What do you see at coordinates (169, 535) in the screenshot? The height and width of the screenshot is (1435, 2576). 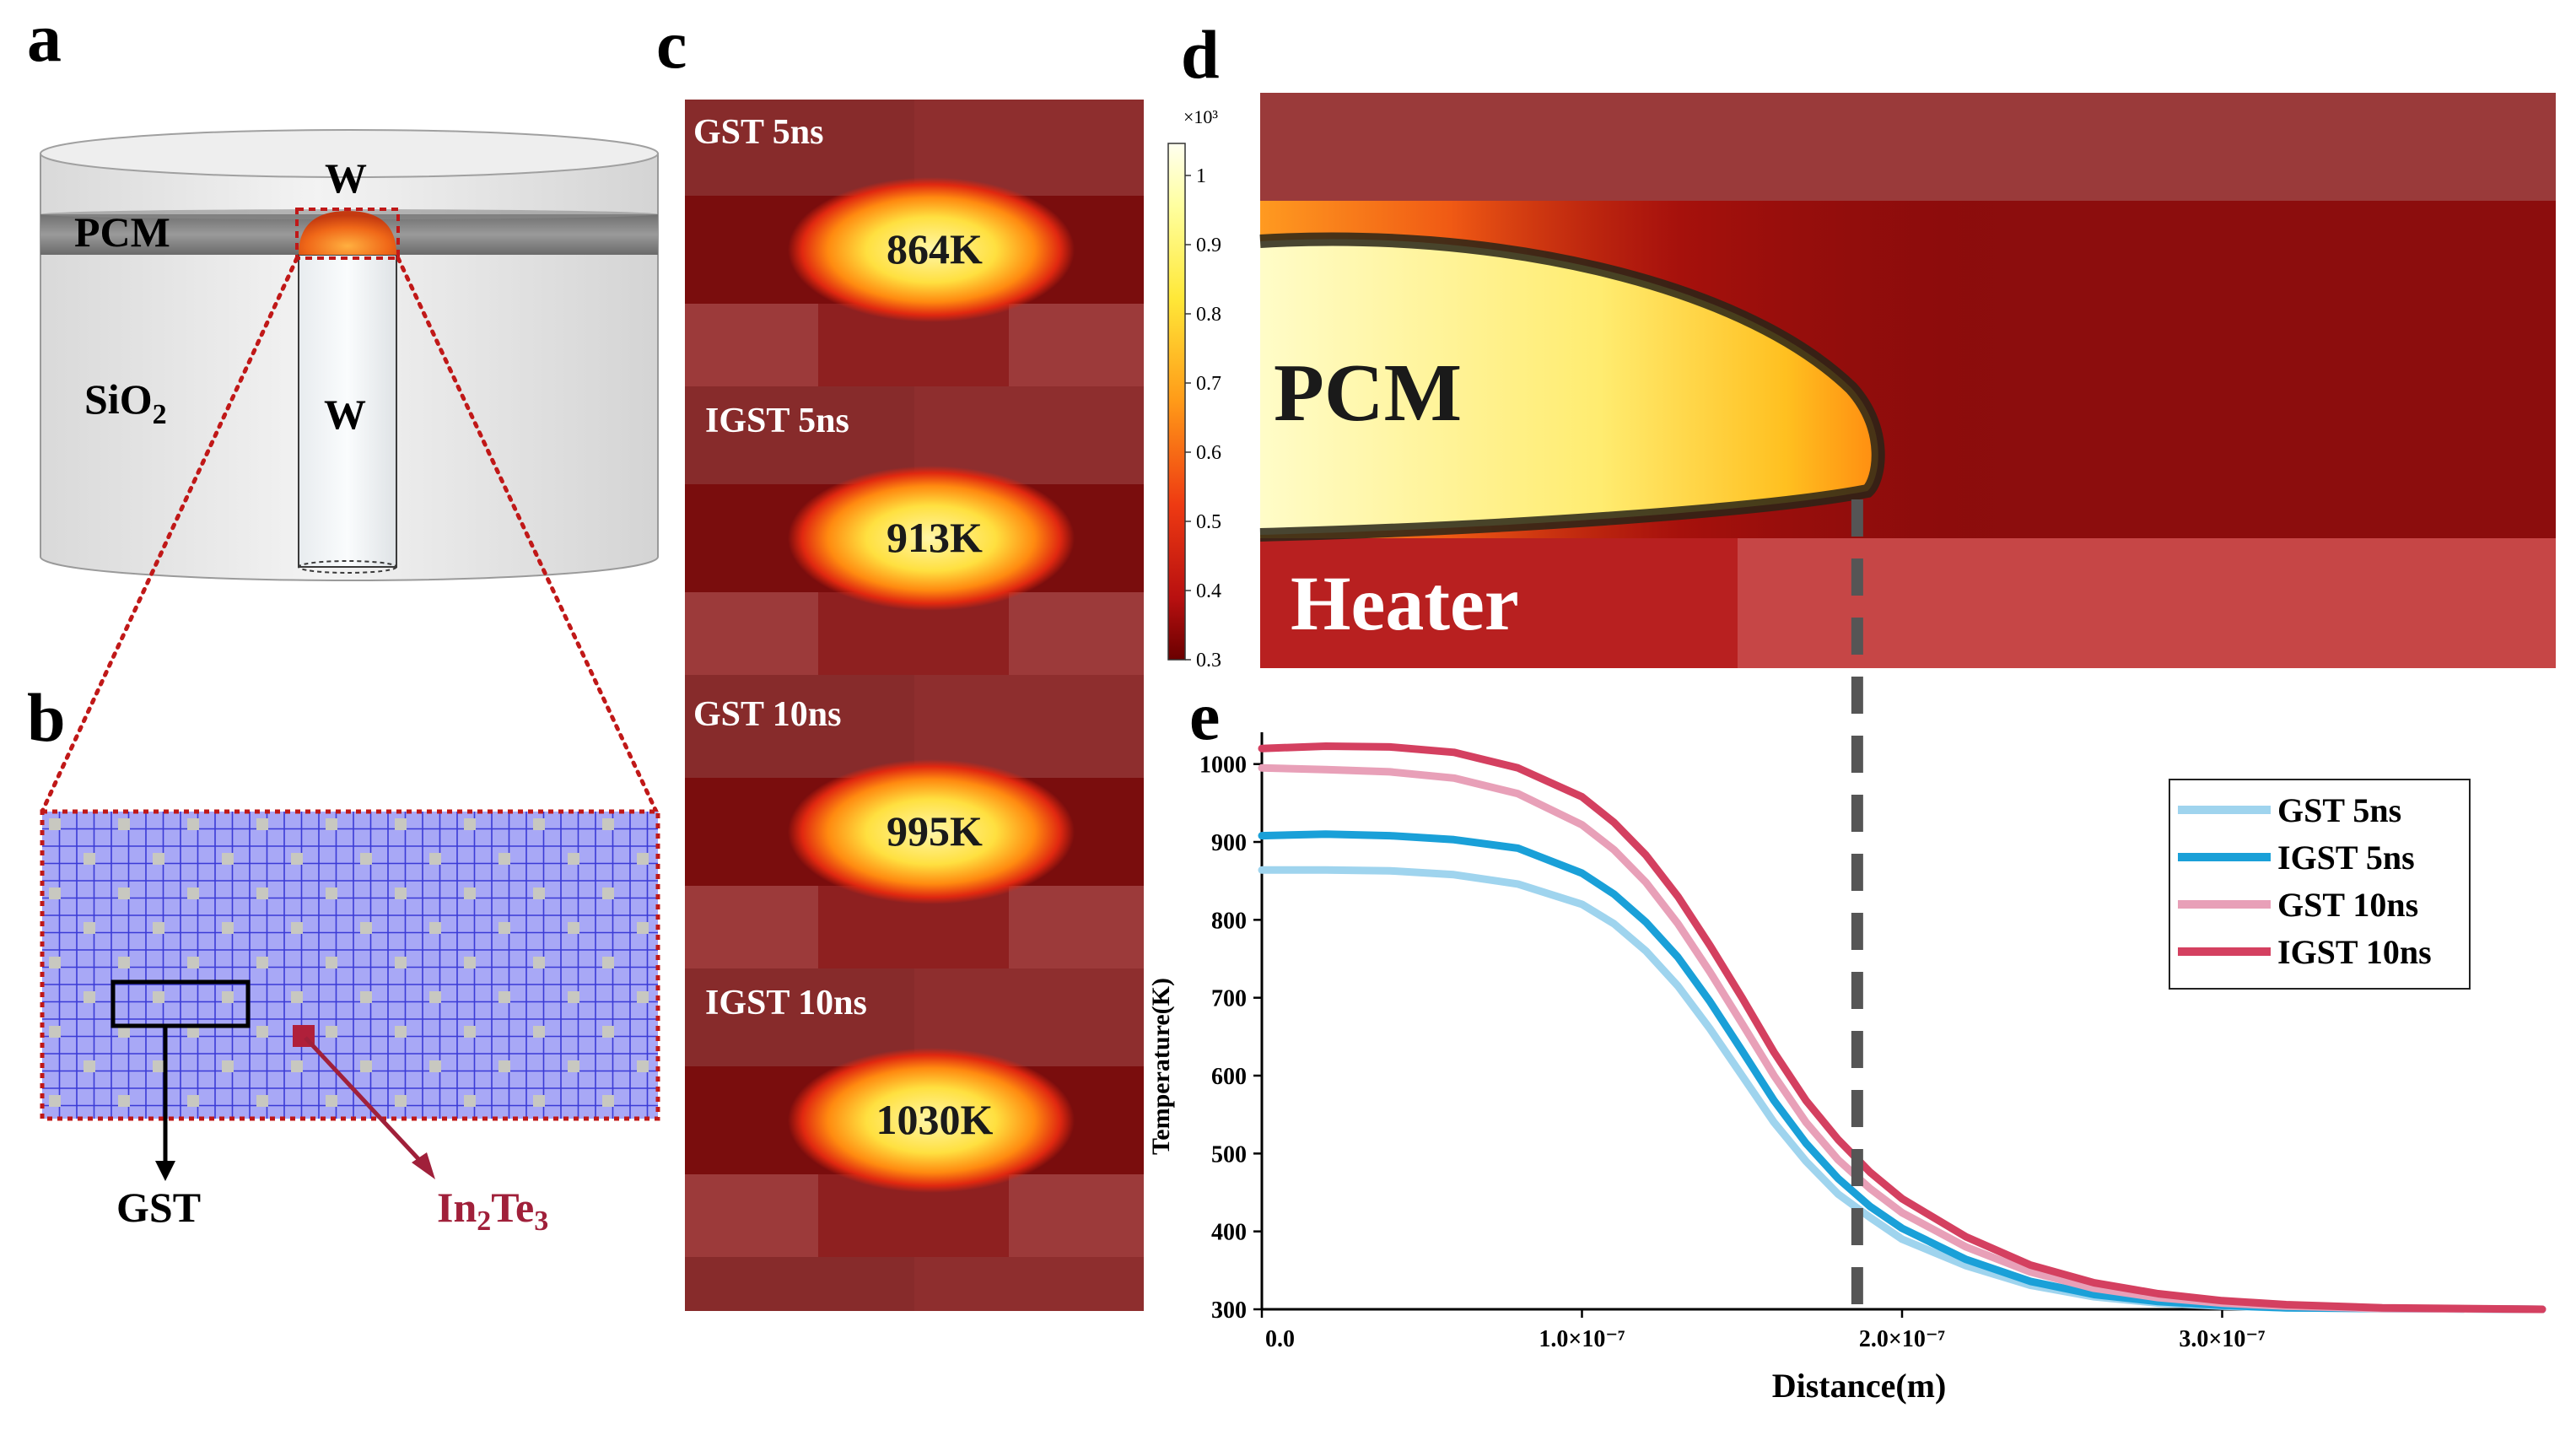 I see `zoom-line-left` at bounding box center [169, 535].